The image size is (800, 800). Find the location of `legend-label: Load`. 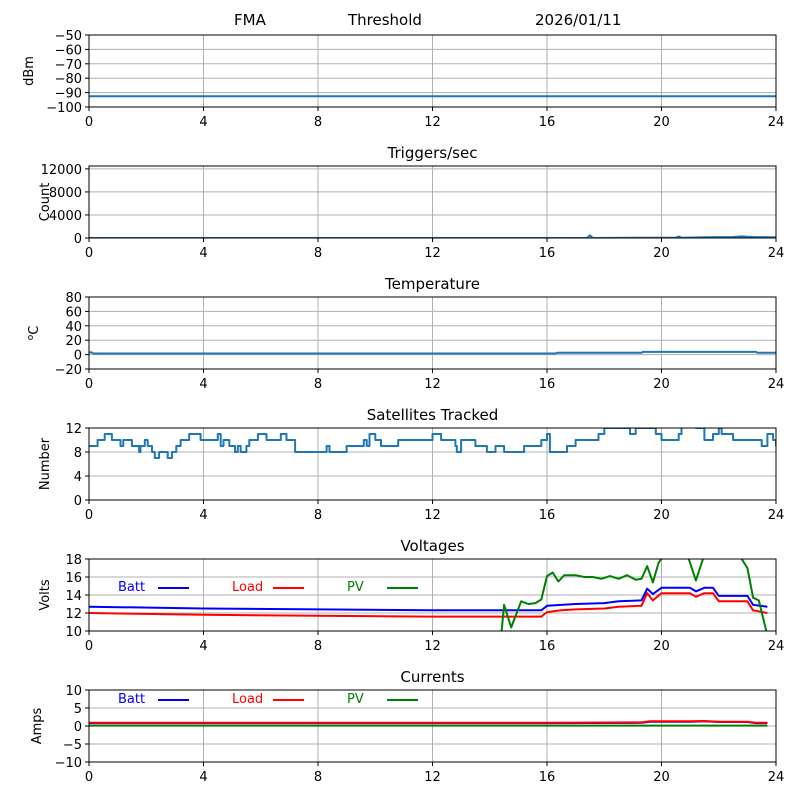

legend-label: Load is located at coordinates (247, 699).